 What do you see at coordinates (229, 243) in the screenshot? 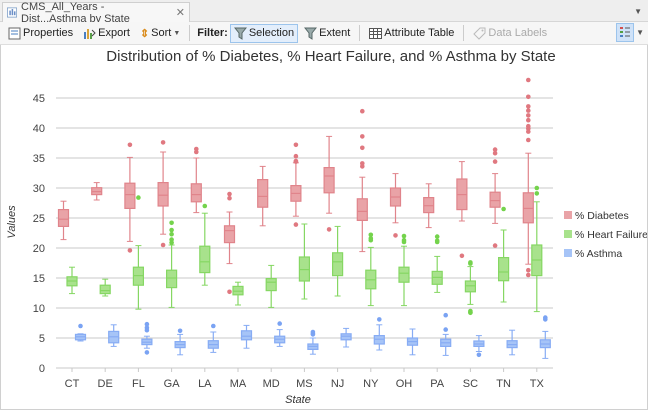
I see `box-diabetes-MA` at bounding box center [229, 243].